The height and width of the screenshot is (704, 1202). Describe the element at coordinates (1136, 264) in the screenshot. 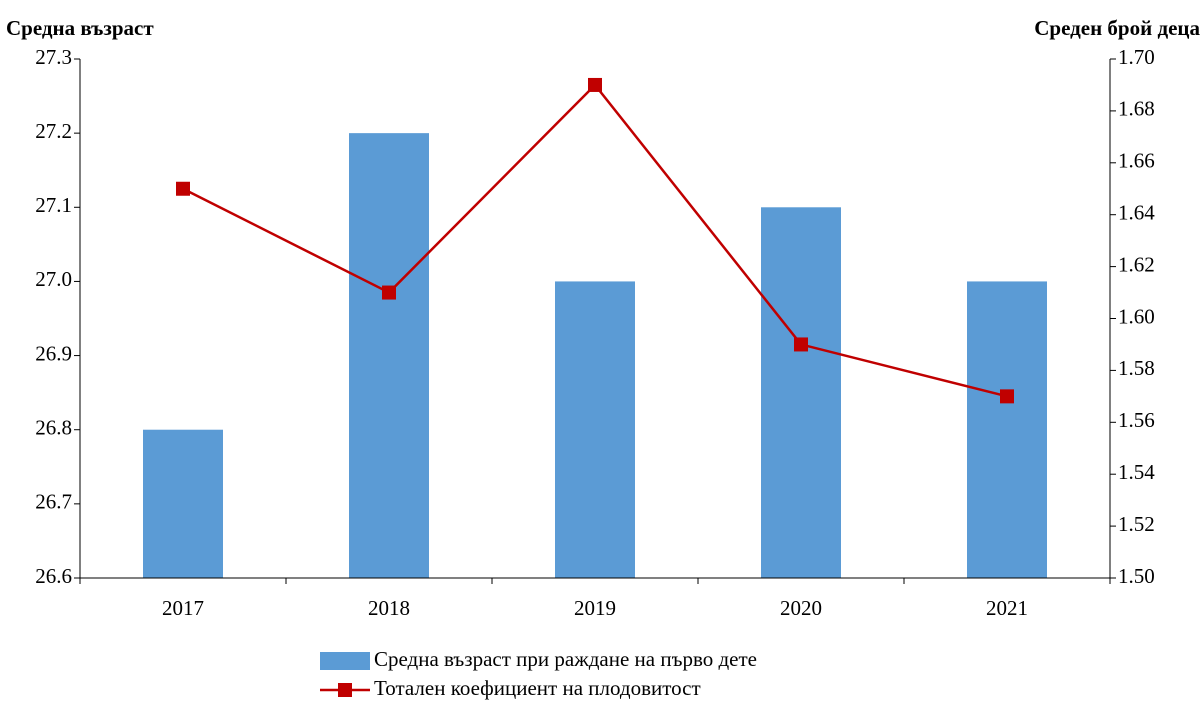

I see `y2-tick-label: 1.62` at that location.